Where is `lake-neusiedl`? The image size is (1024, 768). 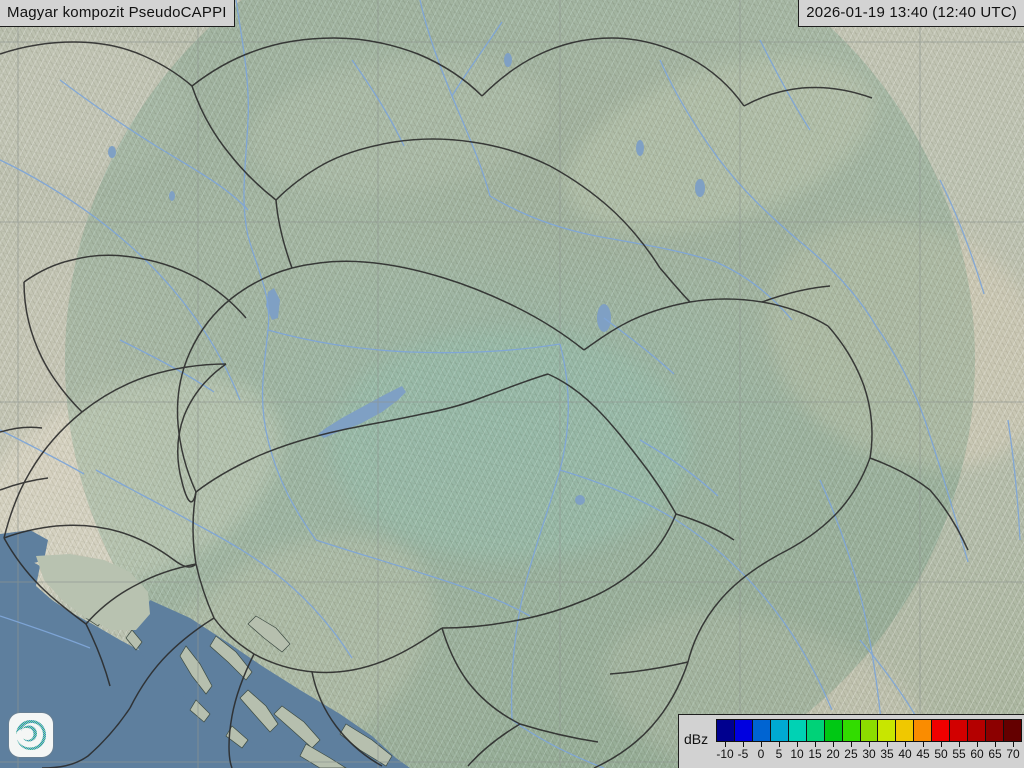 lake-neusiedl is located at coordinates (273, 304).